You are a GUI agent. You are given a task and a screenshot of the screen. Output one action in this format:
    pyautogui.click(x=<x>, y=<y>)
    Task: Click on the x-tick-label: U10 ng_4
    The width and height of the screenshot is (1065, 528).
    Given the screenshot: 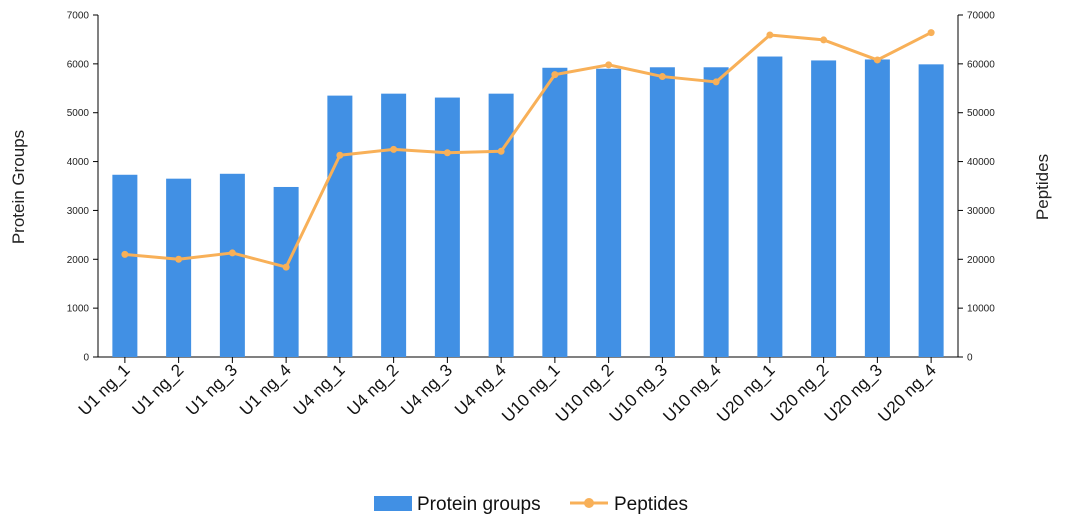 What is the action you would take?
    pyautogui.click(x=692, y=393)
    